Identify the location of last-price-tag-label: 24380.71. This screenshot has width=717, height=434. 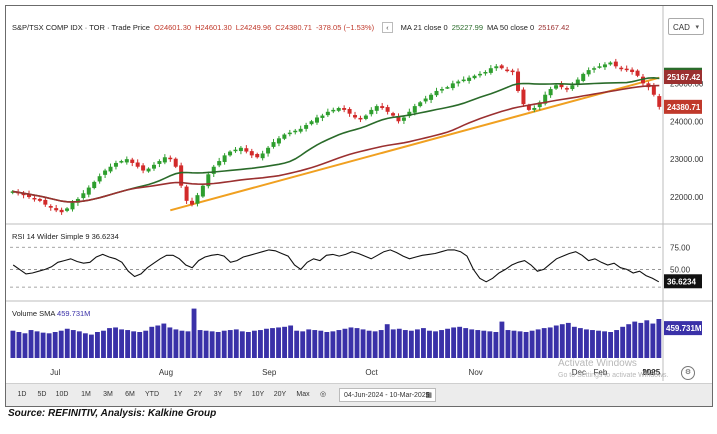
(684, 107).